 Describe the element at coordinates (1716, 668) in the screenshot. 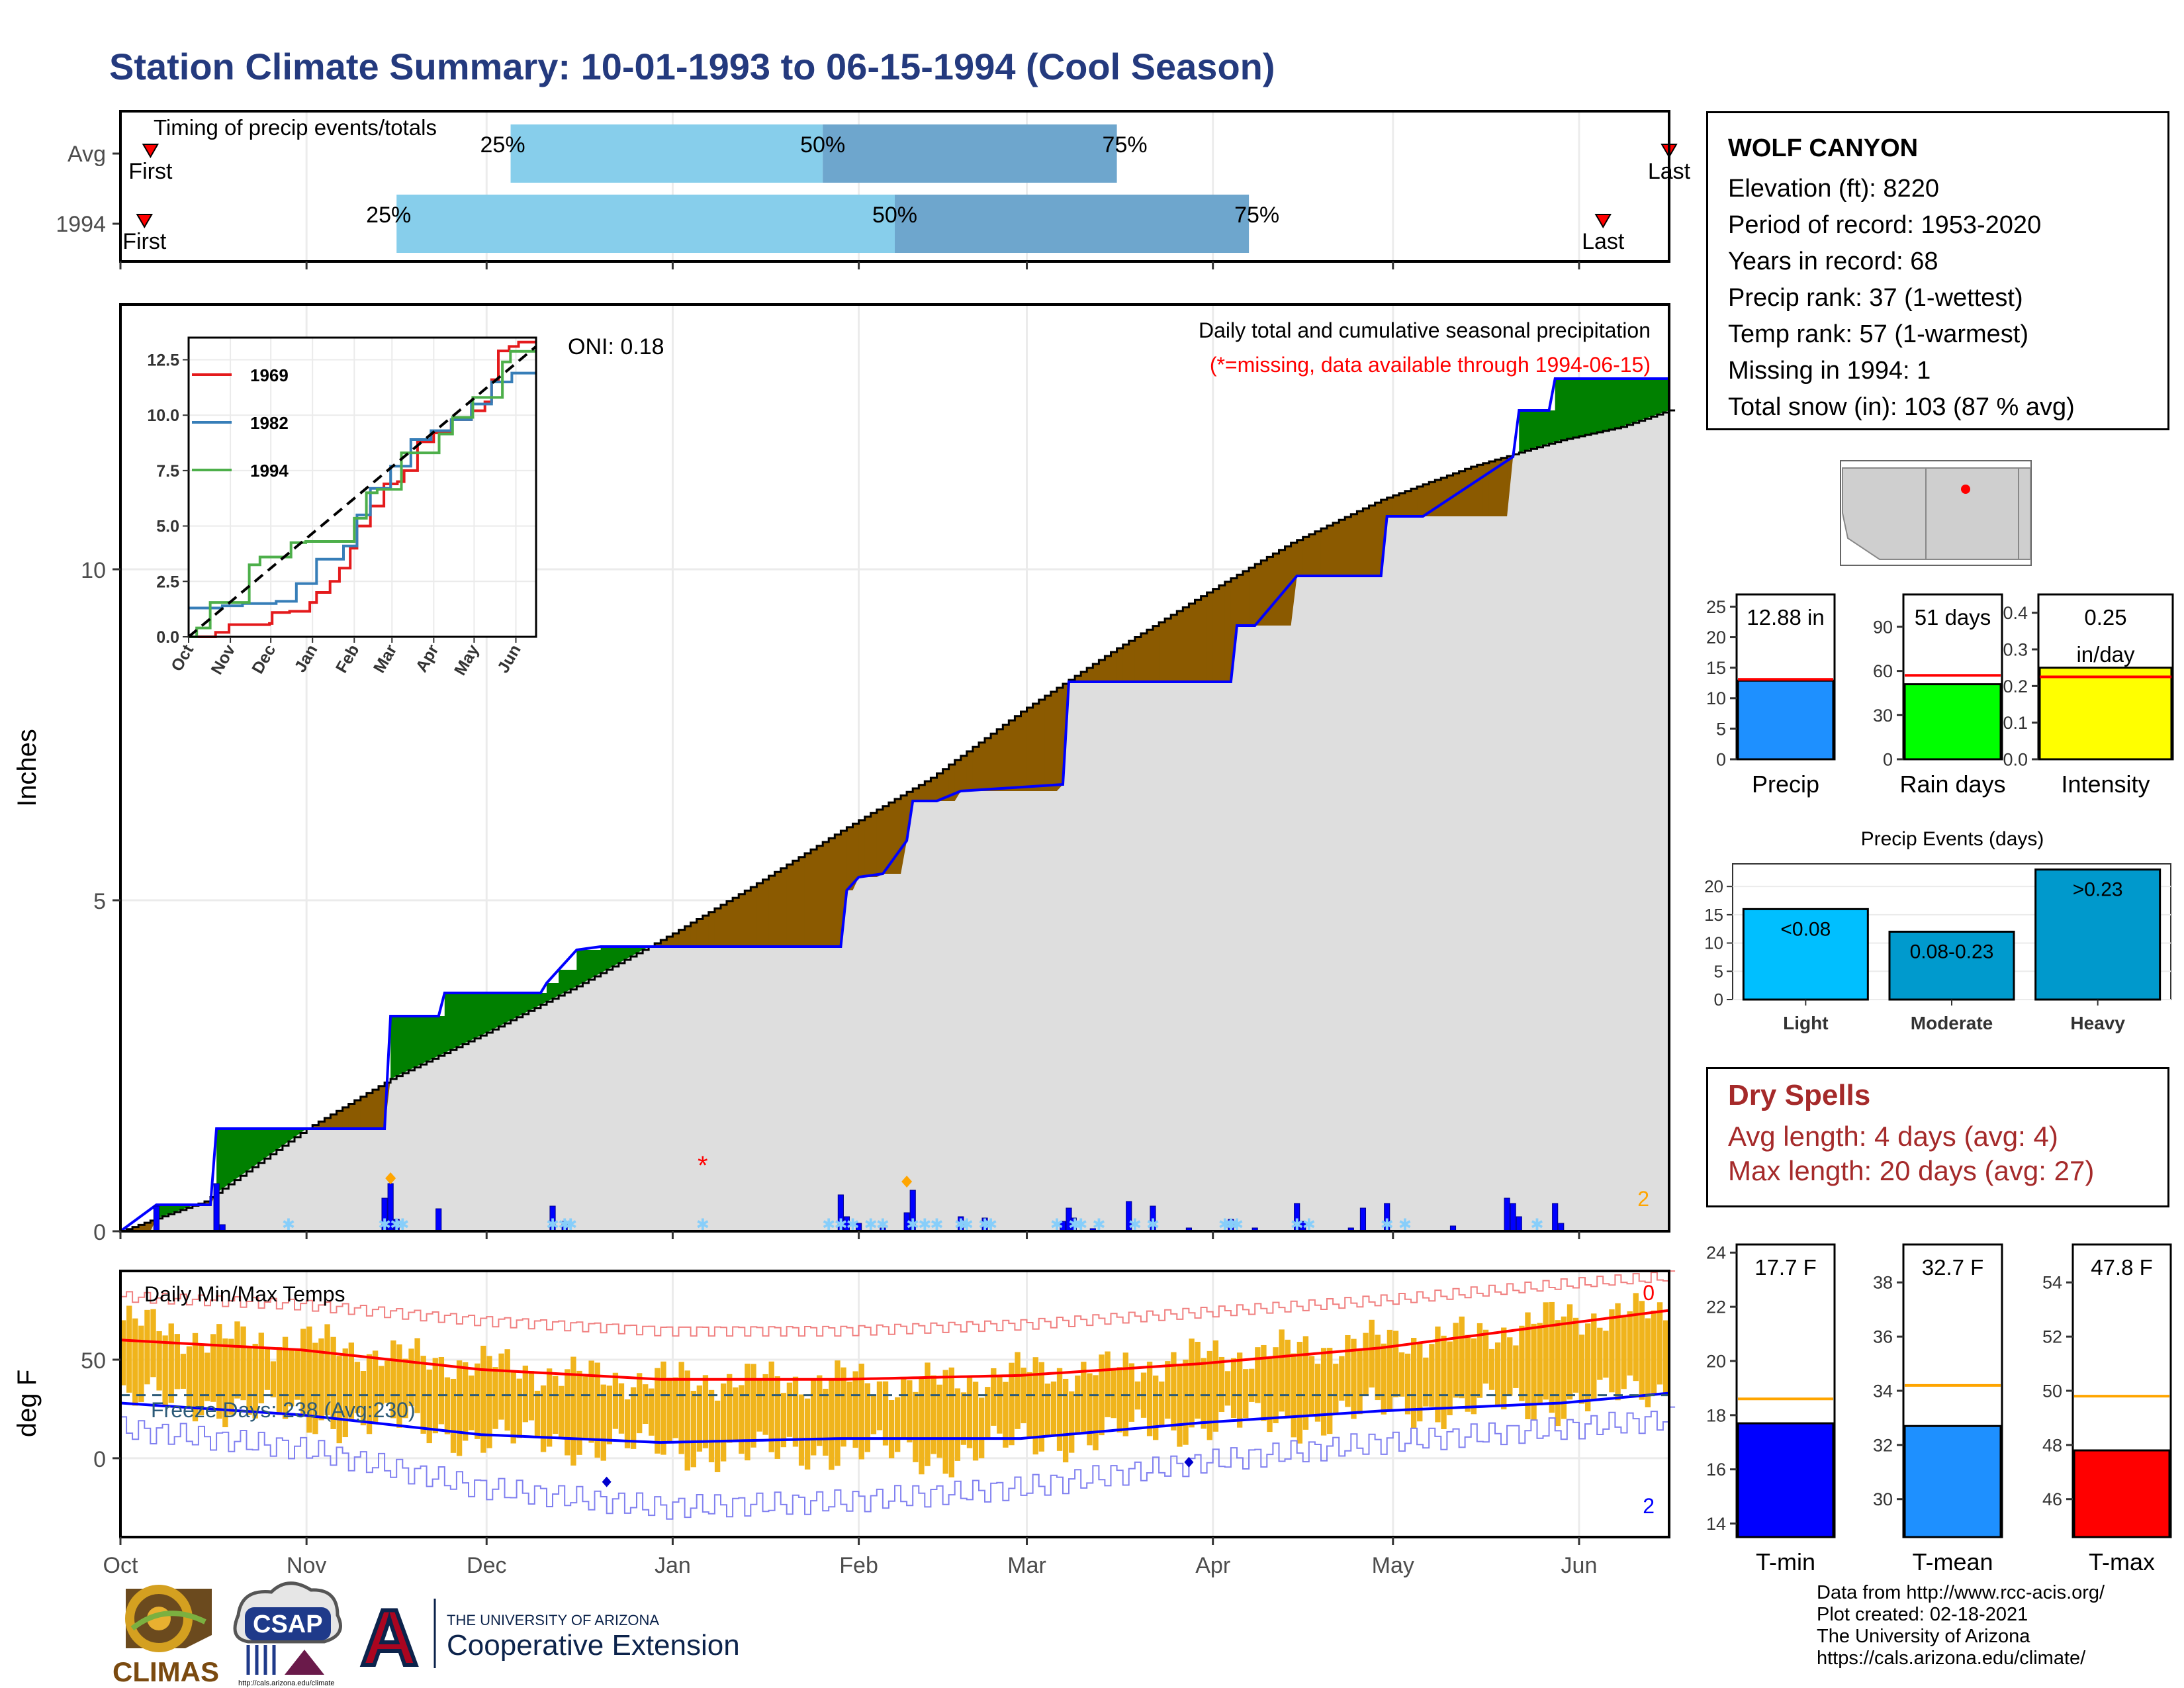

I see `mini-0-y-tick-label: 15` at that location.